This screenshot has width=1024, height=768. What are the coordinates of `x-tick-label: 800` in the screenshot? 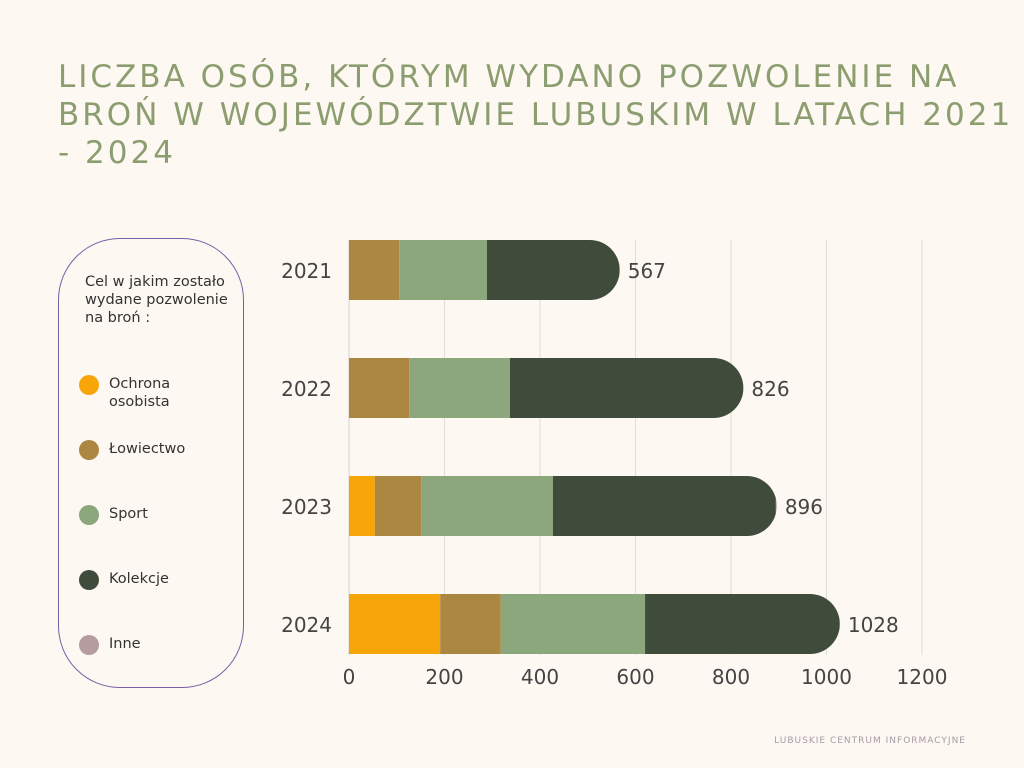 It's located at (731, 677).